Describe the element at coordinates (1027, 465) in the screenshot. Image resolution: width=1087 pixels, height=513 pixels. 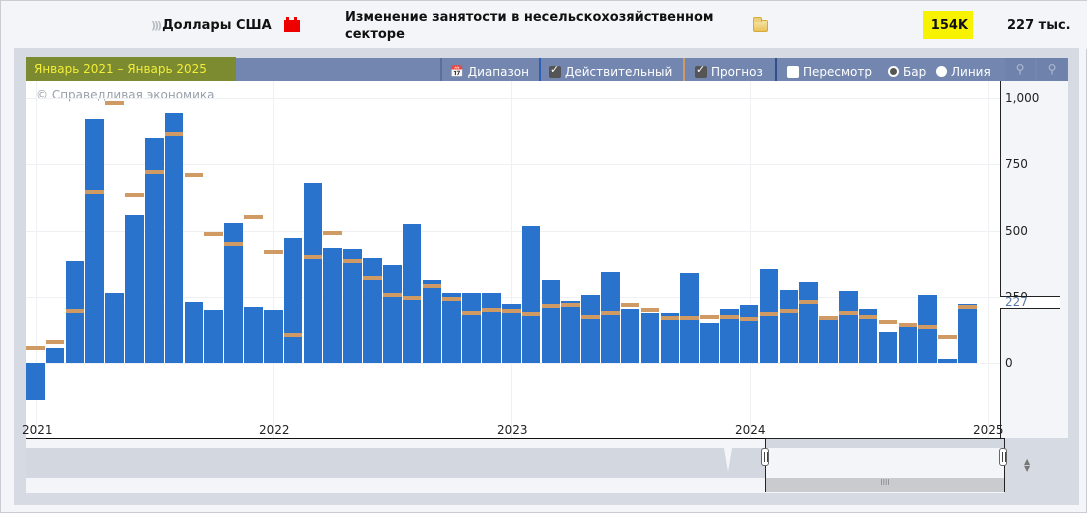
I see `resize-updown-icon: ▲ ▼` at that location.